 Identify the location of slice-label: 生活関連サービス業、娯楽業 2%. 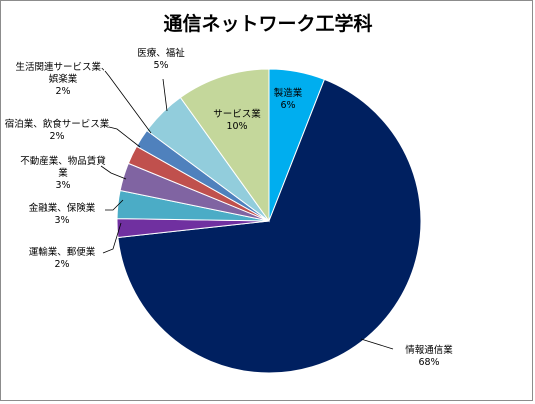
(62, 79).